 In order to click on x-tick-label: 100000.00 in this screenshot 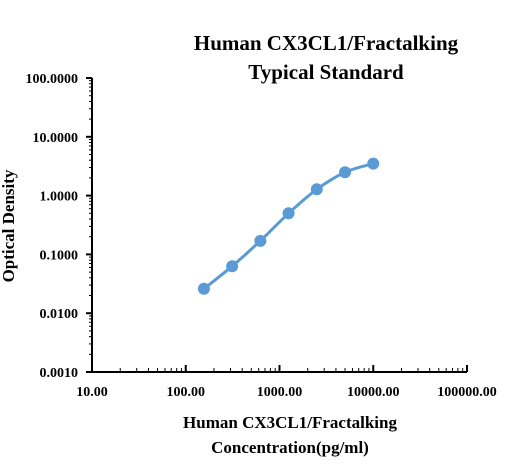, I will do `click(467, 392)`.